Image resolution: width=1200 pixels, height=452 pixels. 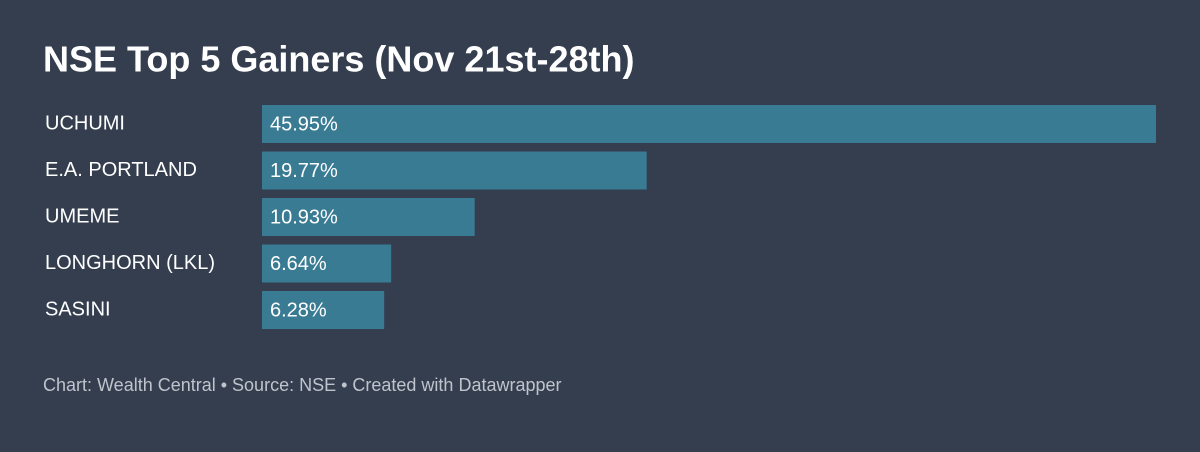 What do you see at coordinates (78, 309) in the screenshot?
I see `category-label: SASINI` at bounding box center [78, 309].